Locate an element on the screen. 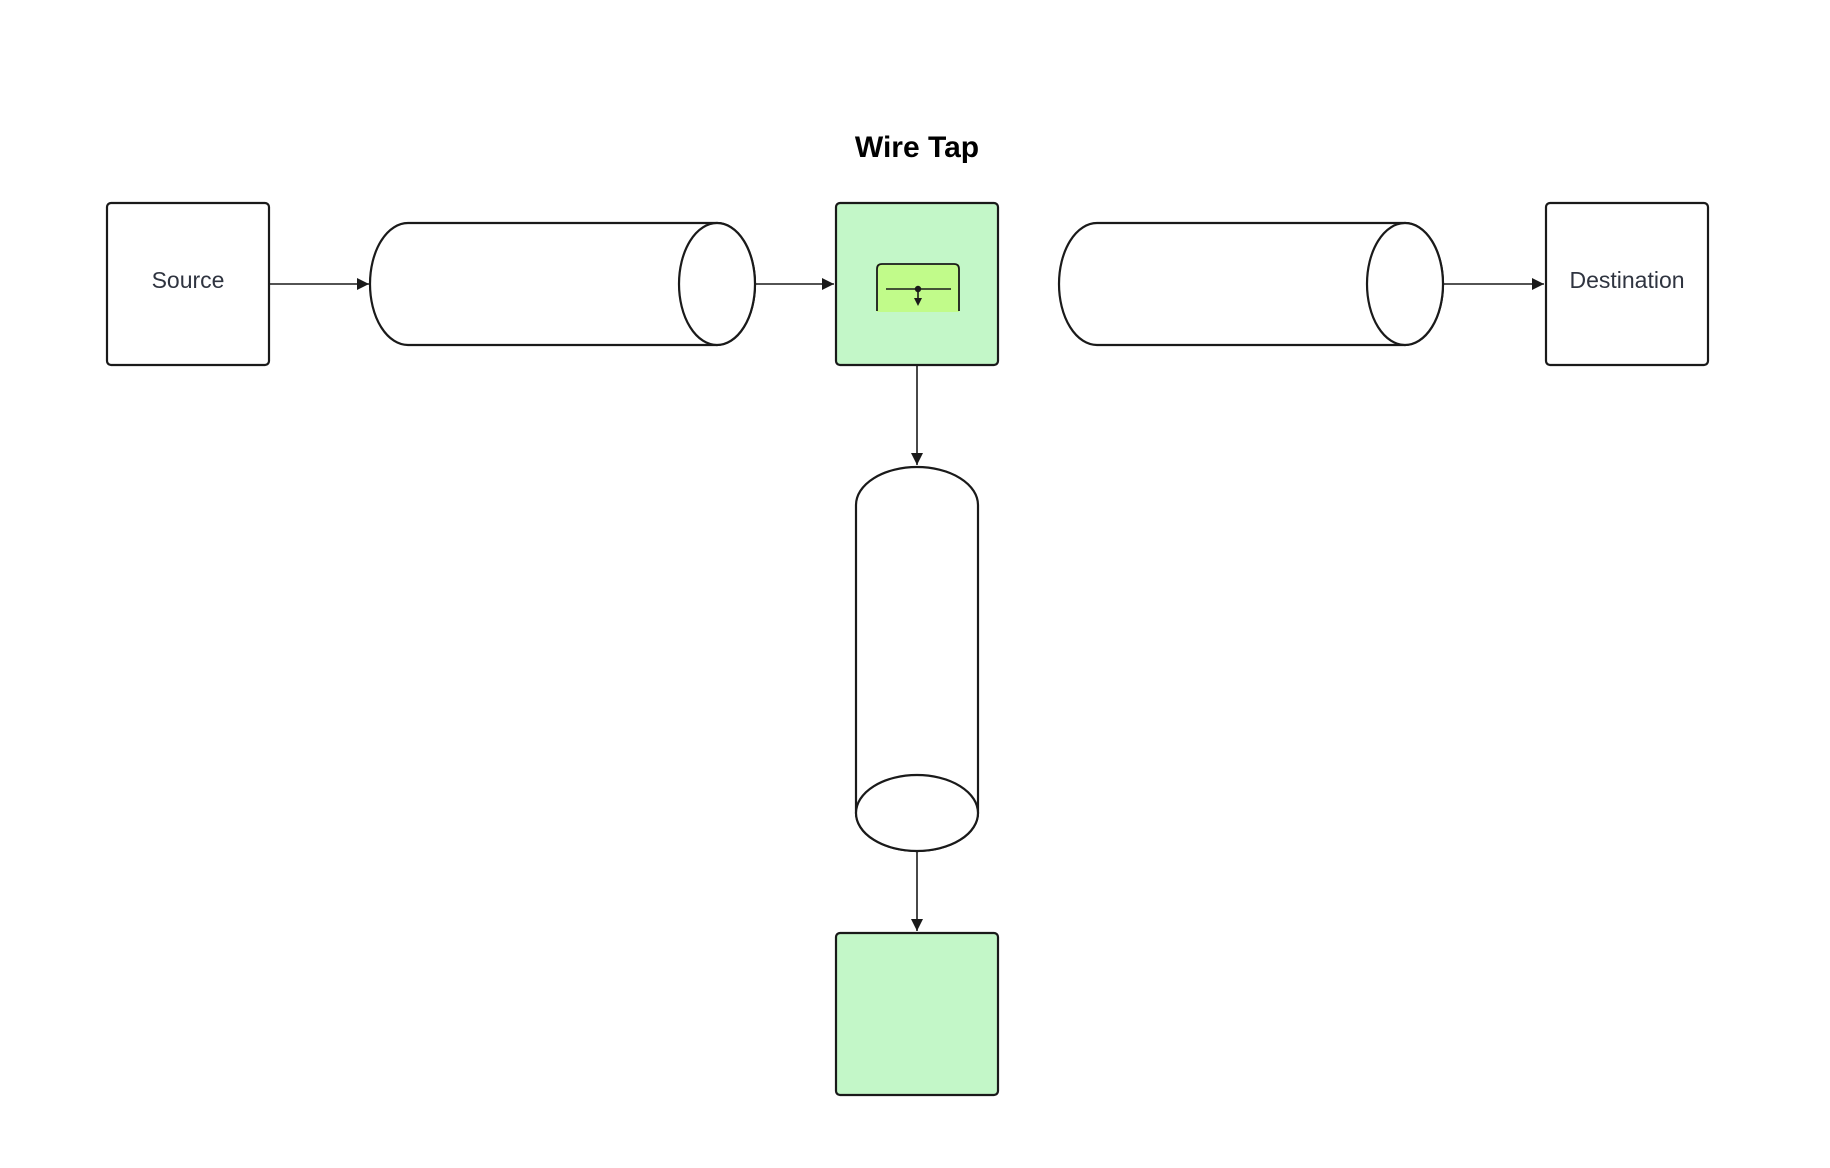 The image size is (1830, 1168). monitor-box is located at coordinates (917, 1014).